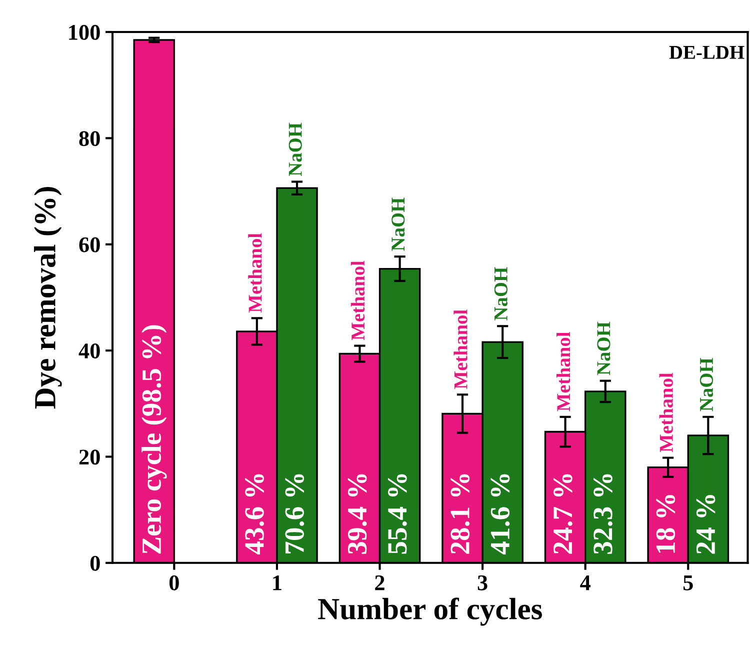 The height and width of the screenshot is (653, 750). What do you see at coordinates (89, 350) in the screenshot?
I see `y-tick-label: 40` at bounding box center [89, 350].